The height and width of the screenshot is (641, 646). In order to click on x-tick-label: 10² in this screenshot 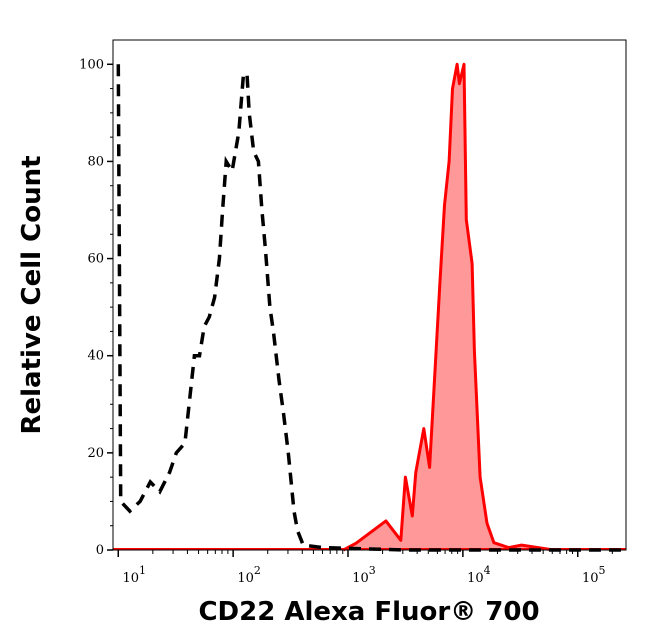, I will do `click(249, 575)`.